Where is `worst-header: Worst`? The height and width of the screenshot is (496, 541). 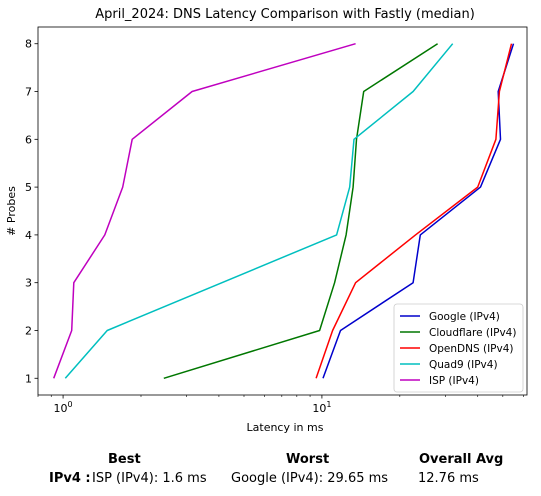
worst-header: Worst is located at coordinates (308, 459).